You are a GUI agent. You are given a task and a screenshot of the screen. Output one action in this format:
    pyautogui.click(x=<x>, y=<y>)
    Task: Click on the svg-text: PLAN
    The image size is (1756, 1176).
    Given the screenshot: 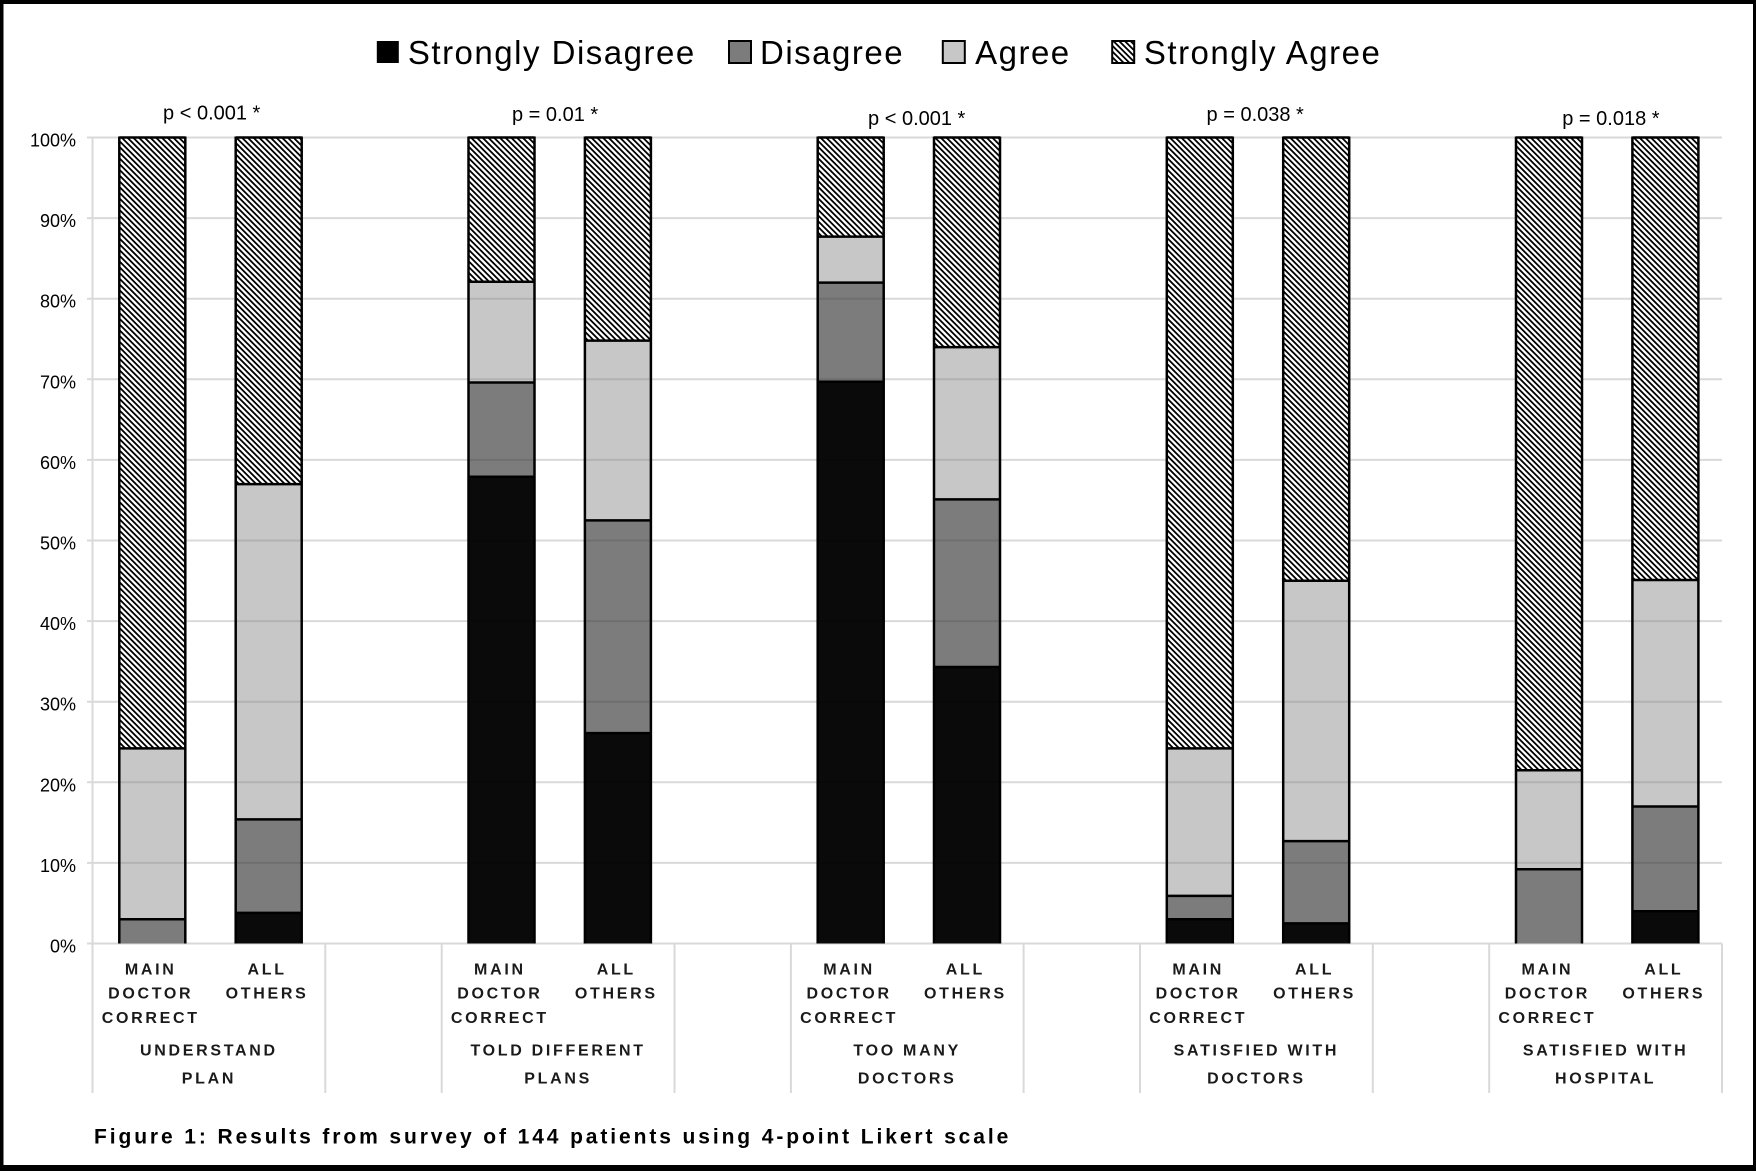 What is the action you would take?
    pyautogui.click(x=209, y=1079)
    